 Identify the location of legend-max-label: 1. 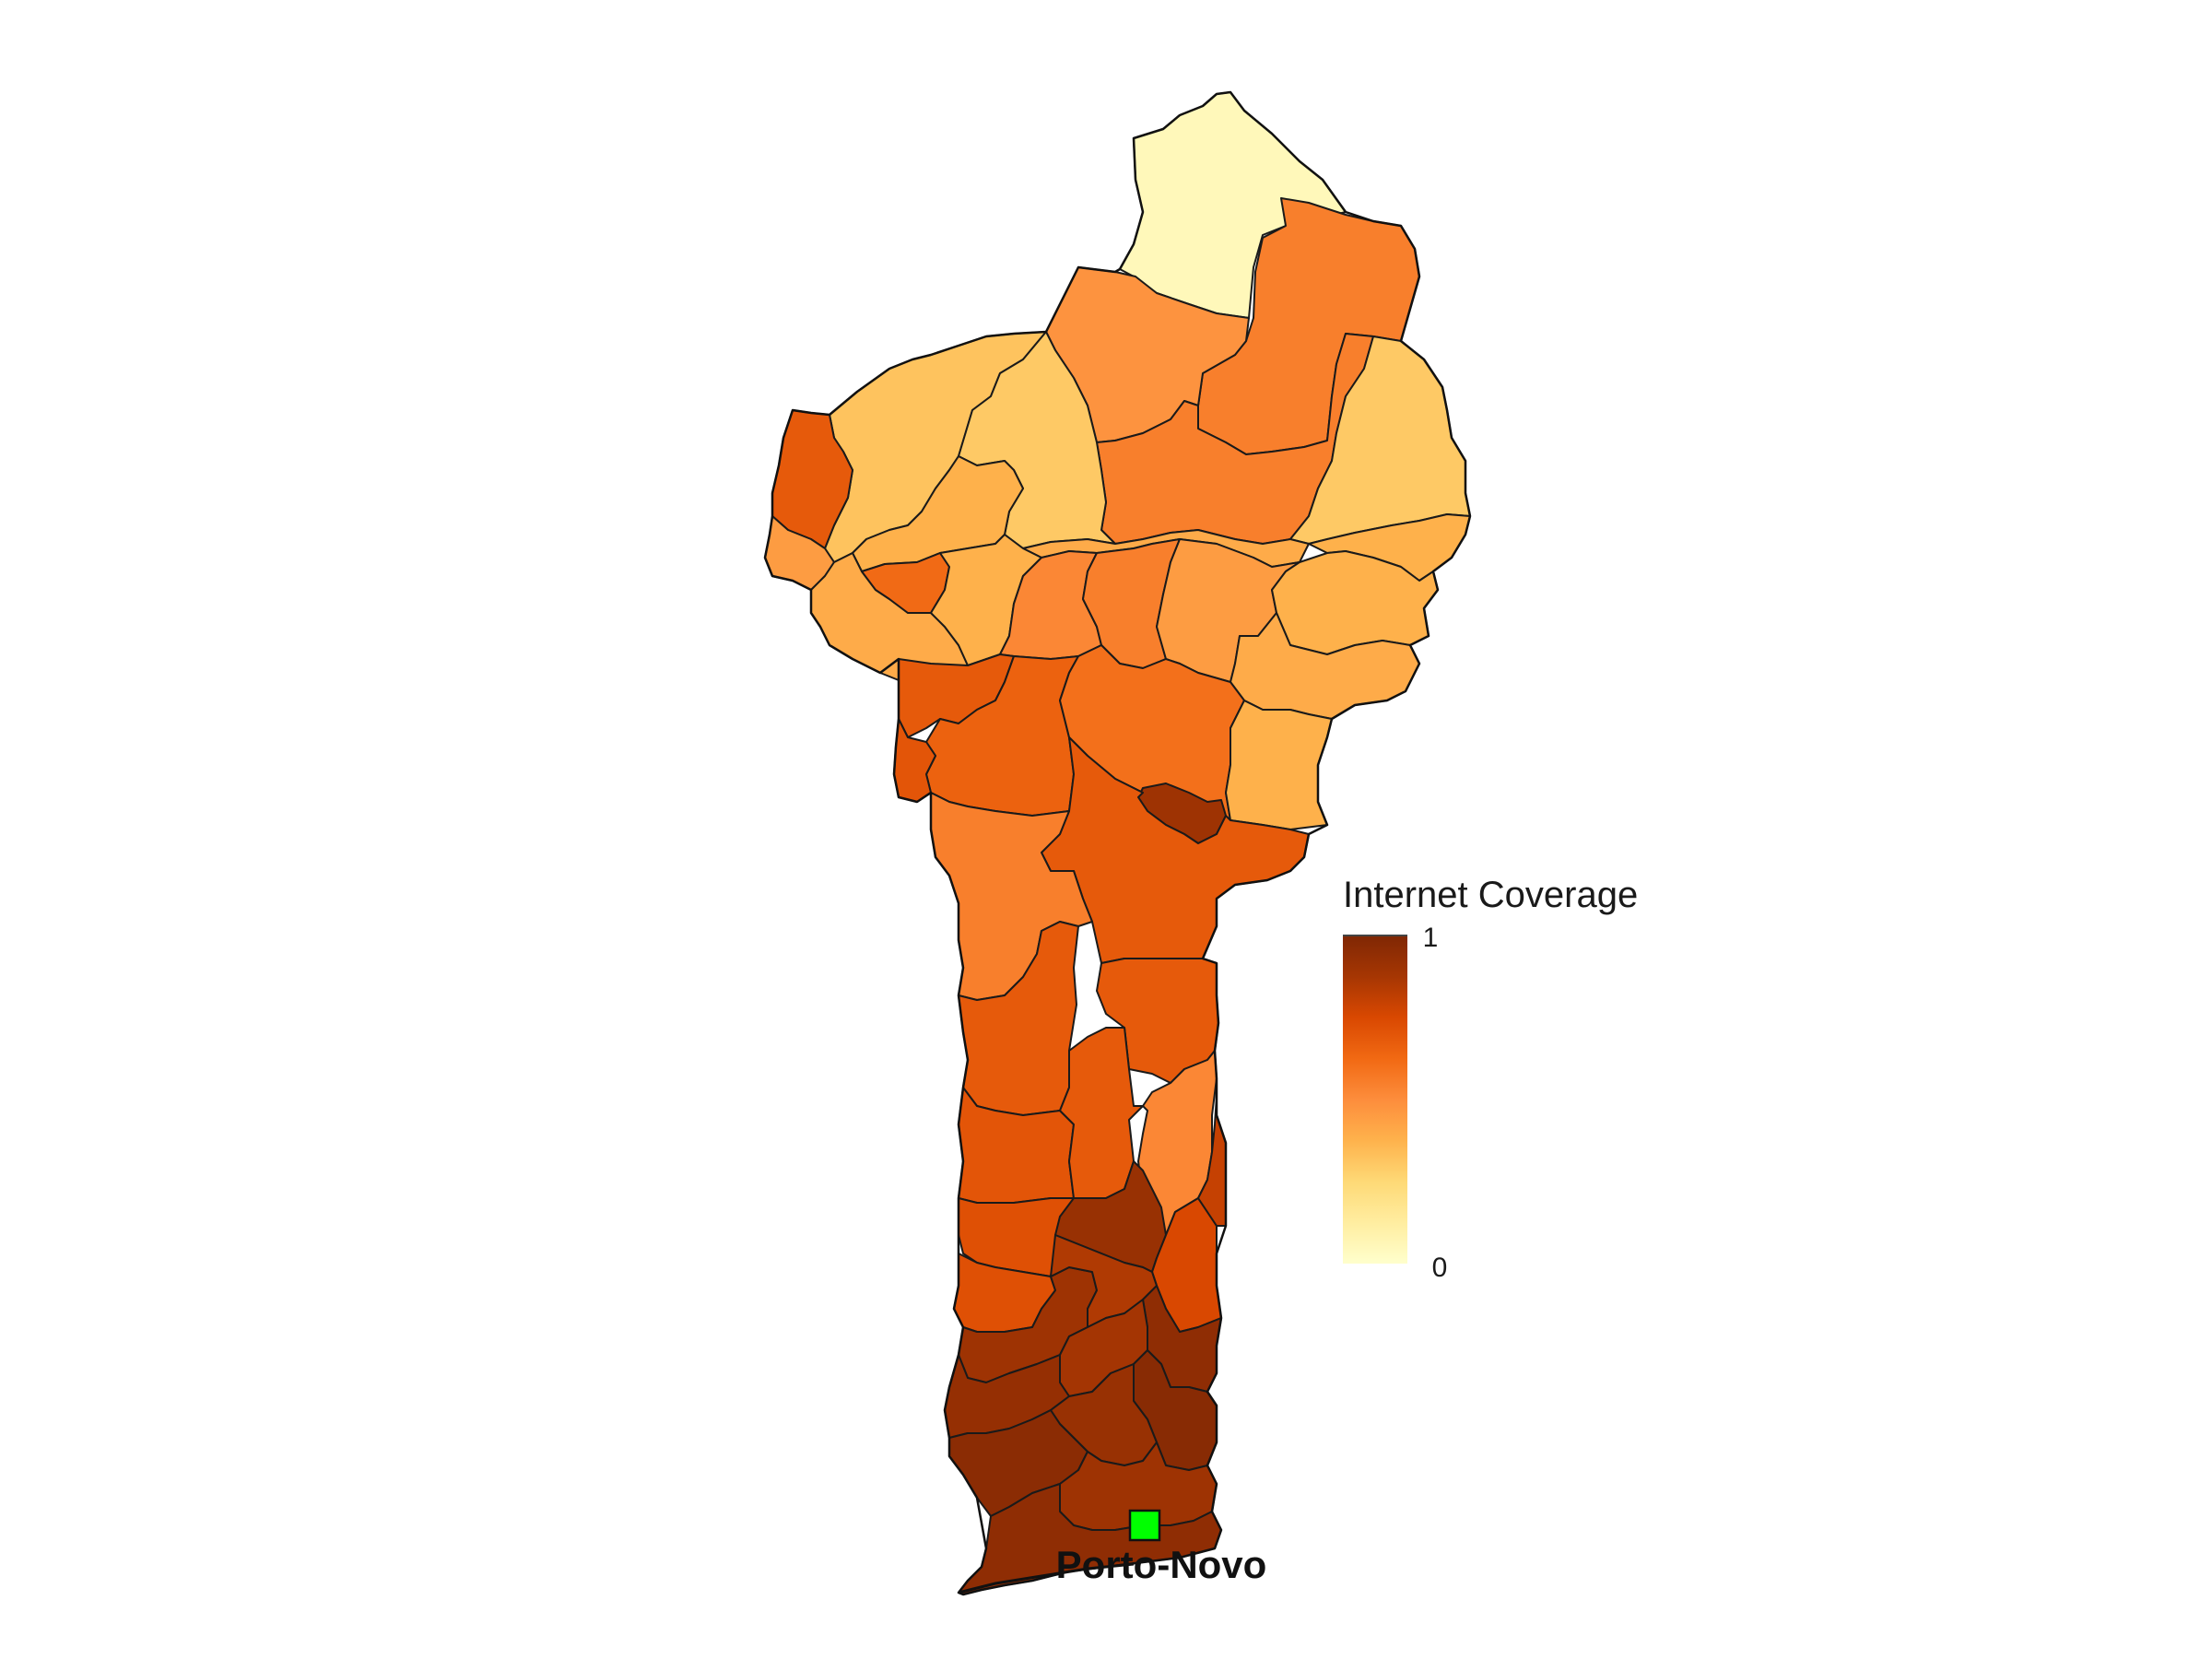
(1431, 938).